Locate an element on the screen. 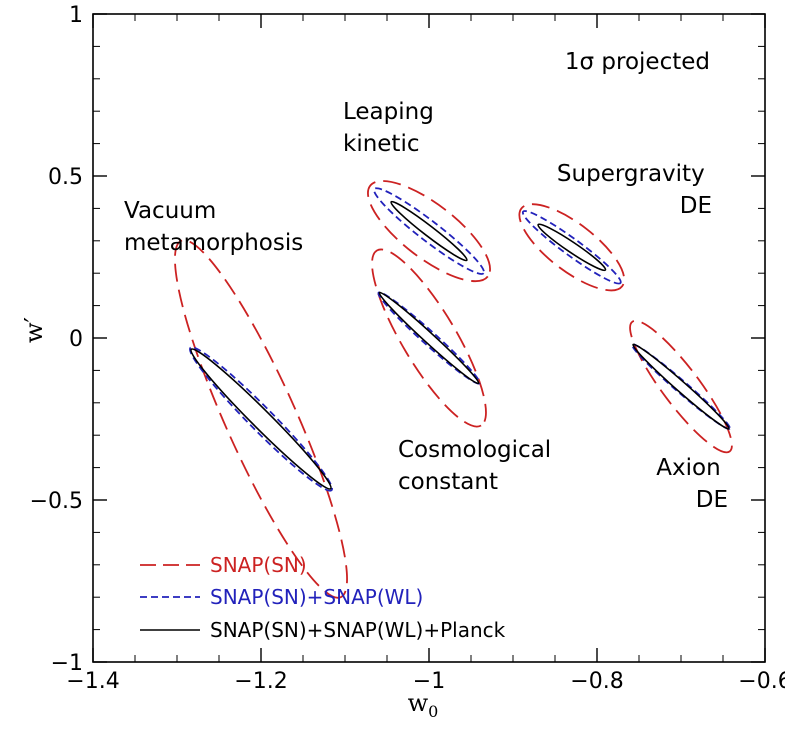 This screenshot has width=785, height=729. legend-label-snap-sn-wl: SNAP(SN)+SNAP(WL) is located at coordinates (316, 597).